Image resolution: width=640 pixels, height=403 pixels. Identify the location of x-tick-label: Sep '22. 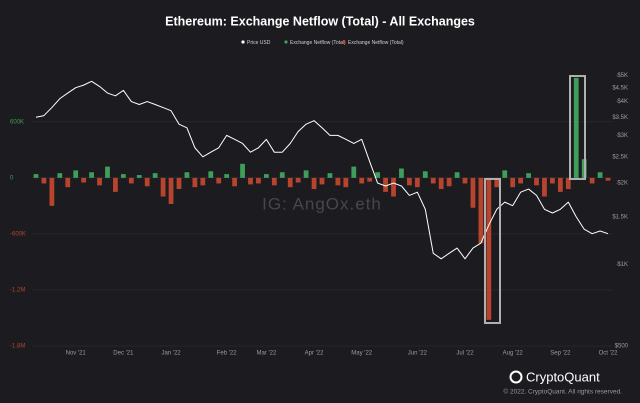
(560, 354).